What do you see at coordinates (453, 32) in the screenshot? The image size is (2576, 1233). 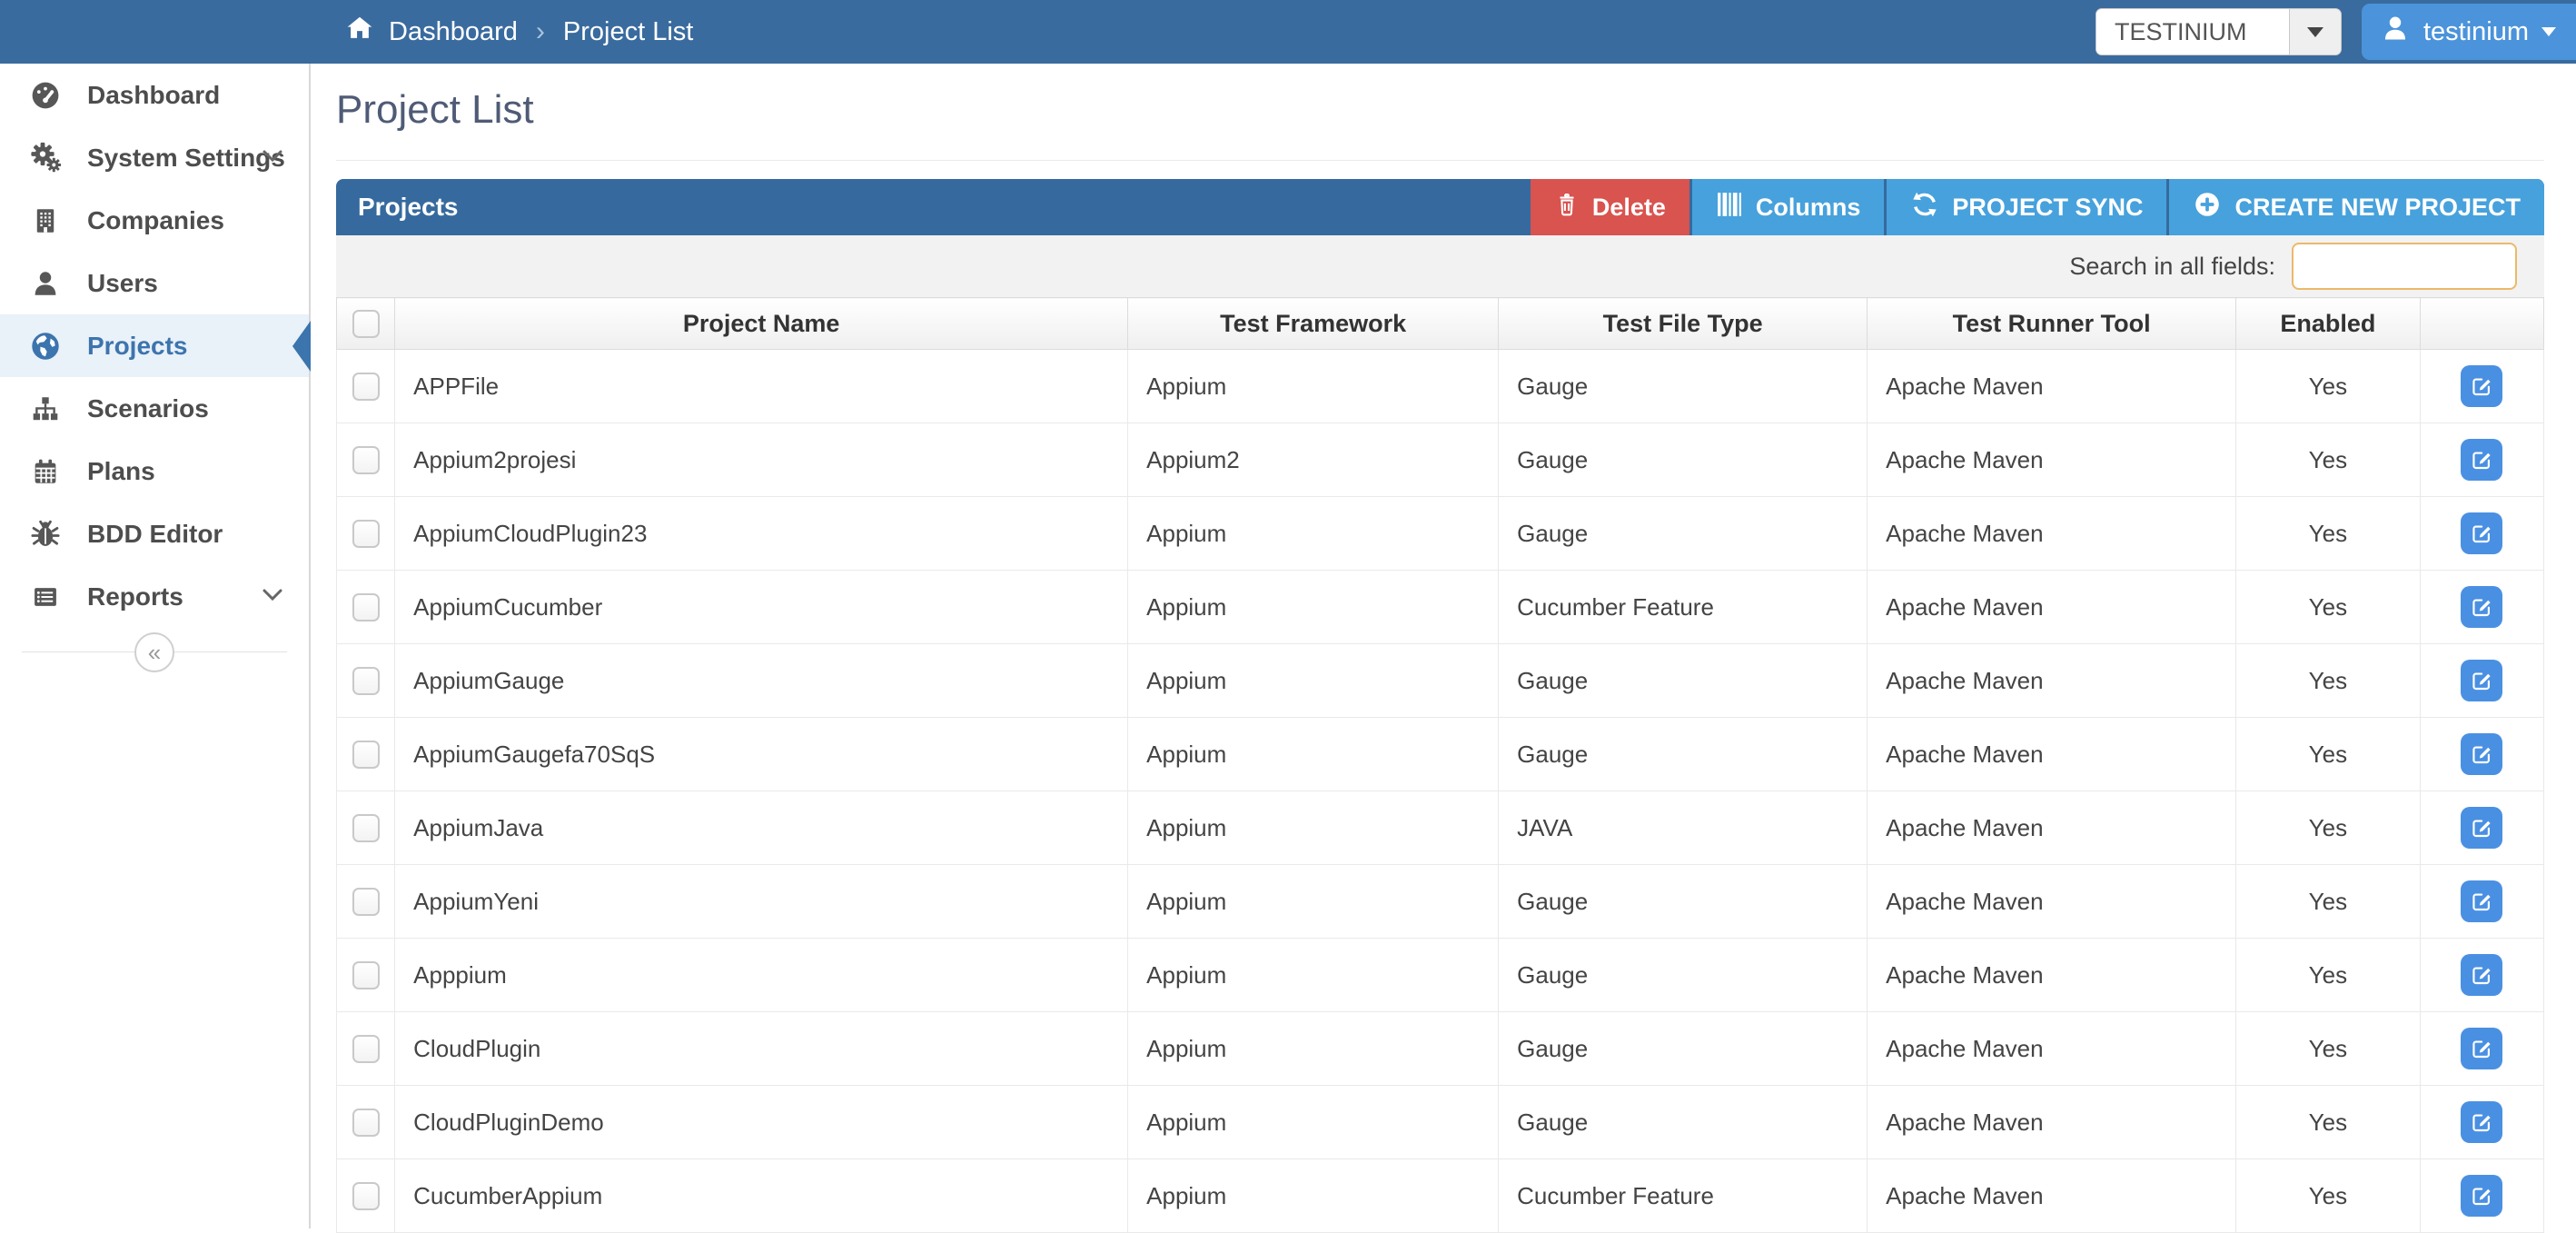 I see `breadcrumb-dashboard: Dashboard` at bounding box center [453, 32].